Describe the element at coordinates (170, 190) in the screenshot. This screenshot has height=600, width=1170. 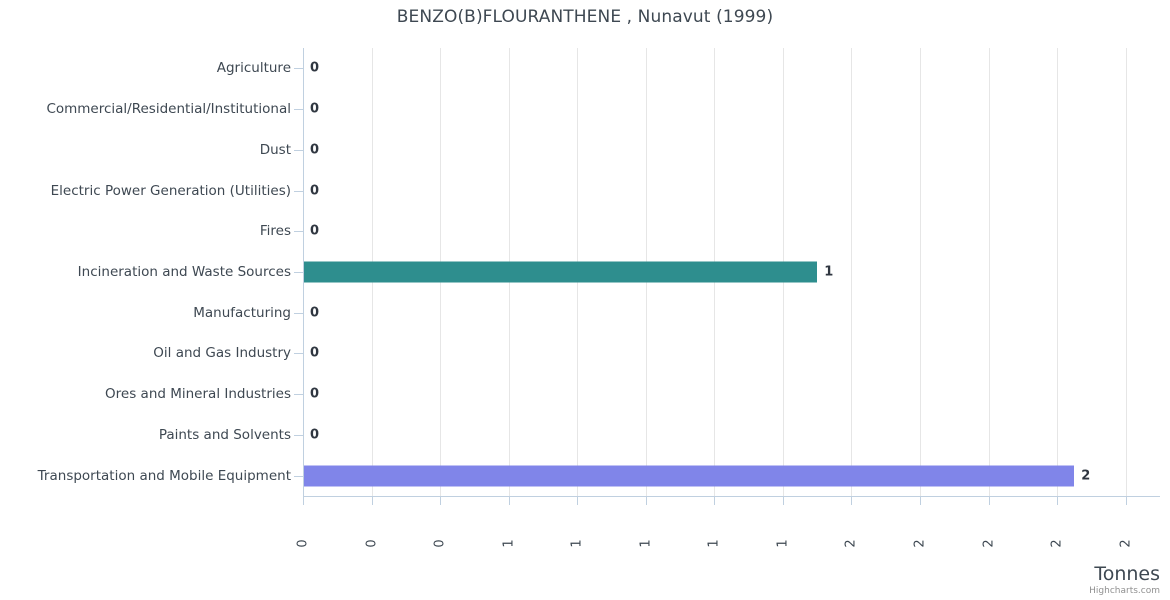
I see `y-axis-label: Electric Power Generation (Utilities)` at that location.